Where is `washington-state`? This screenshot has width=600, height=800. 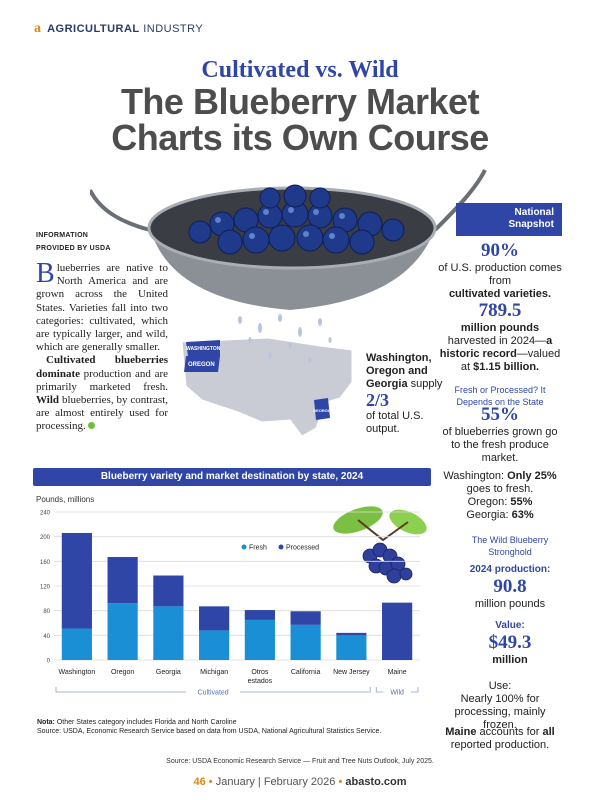 washington-state is located at coordinates (203, 348).